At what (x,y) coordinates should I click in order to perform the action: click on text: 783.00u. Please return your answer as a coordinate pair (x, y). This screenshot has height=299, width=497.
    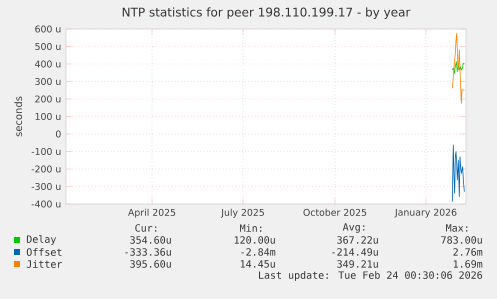
    Looking at the image, I should click on (461, 240).